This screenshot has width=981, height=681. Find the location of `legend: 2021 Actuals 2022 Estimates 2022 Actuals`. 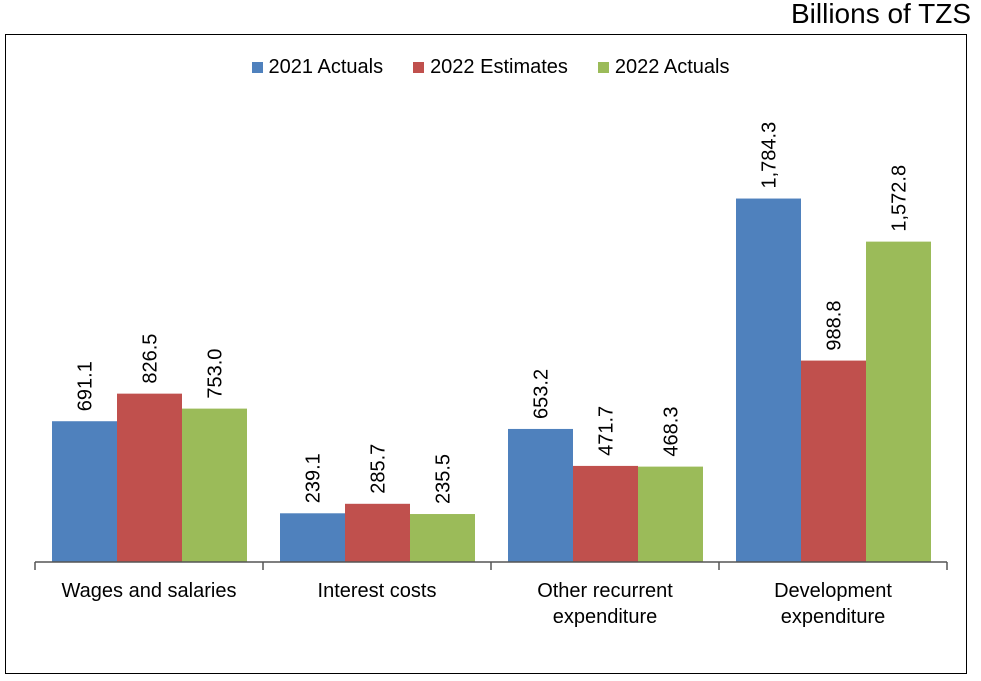

legend: 2021 Actuals 2022 Estimates 2022 Actuals is located at coordinates (490, 67).